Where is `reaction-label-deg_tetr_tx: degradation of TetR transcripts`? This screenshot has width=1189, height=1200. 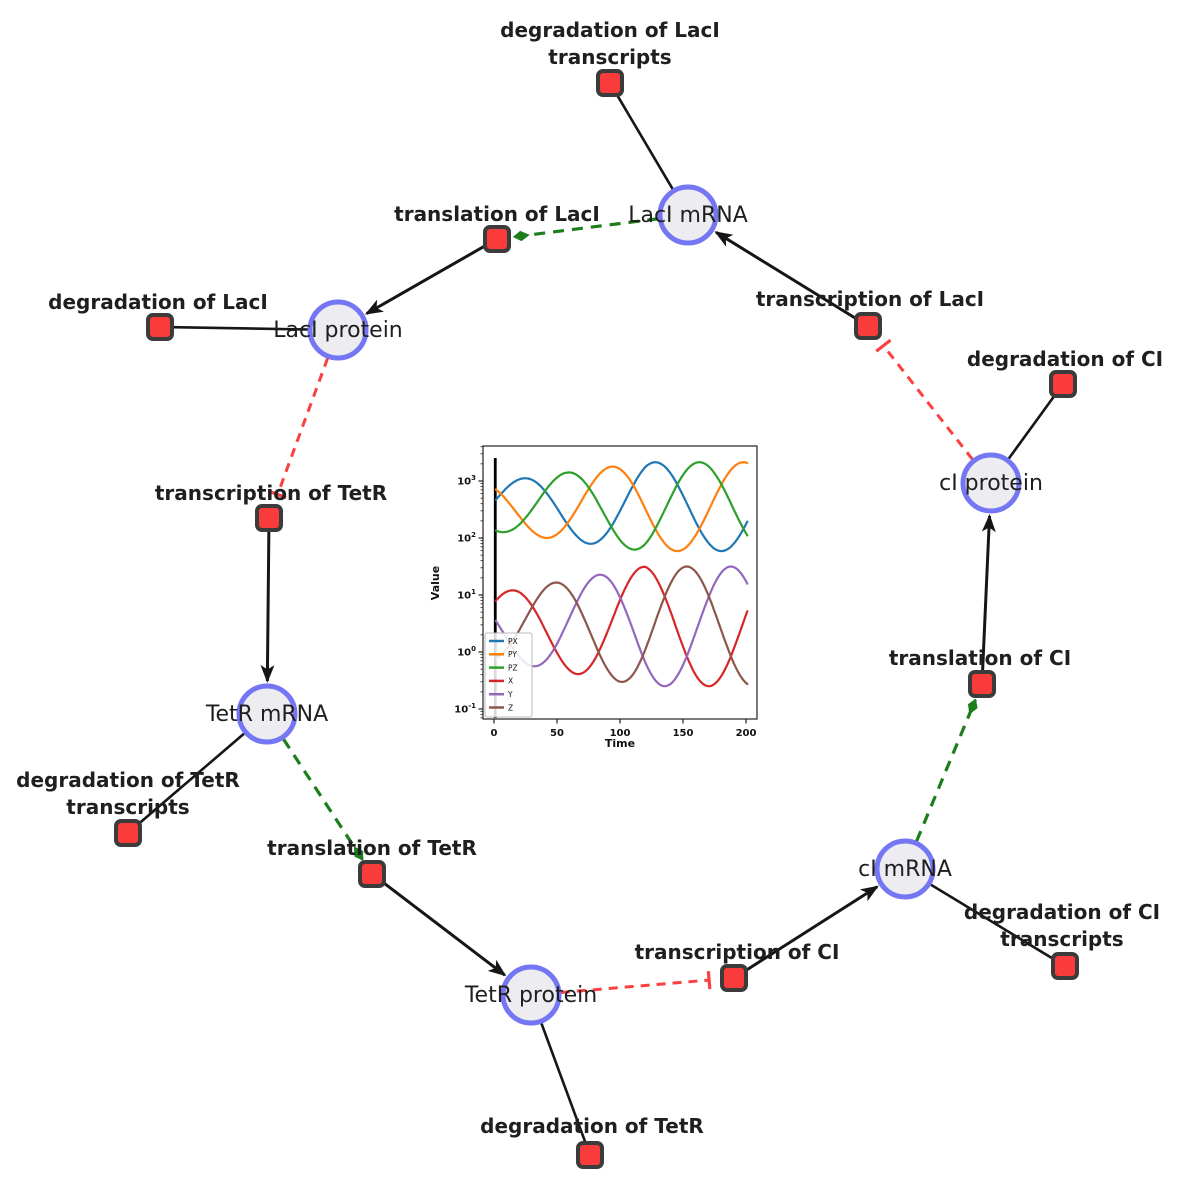
reaction-label-deg_tetr_tx: degradation of TetR transcripts is located at coordinates (128, 793).